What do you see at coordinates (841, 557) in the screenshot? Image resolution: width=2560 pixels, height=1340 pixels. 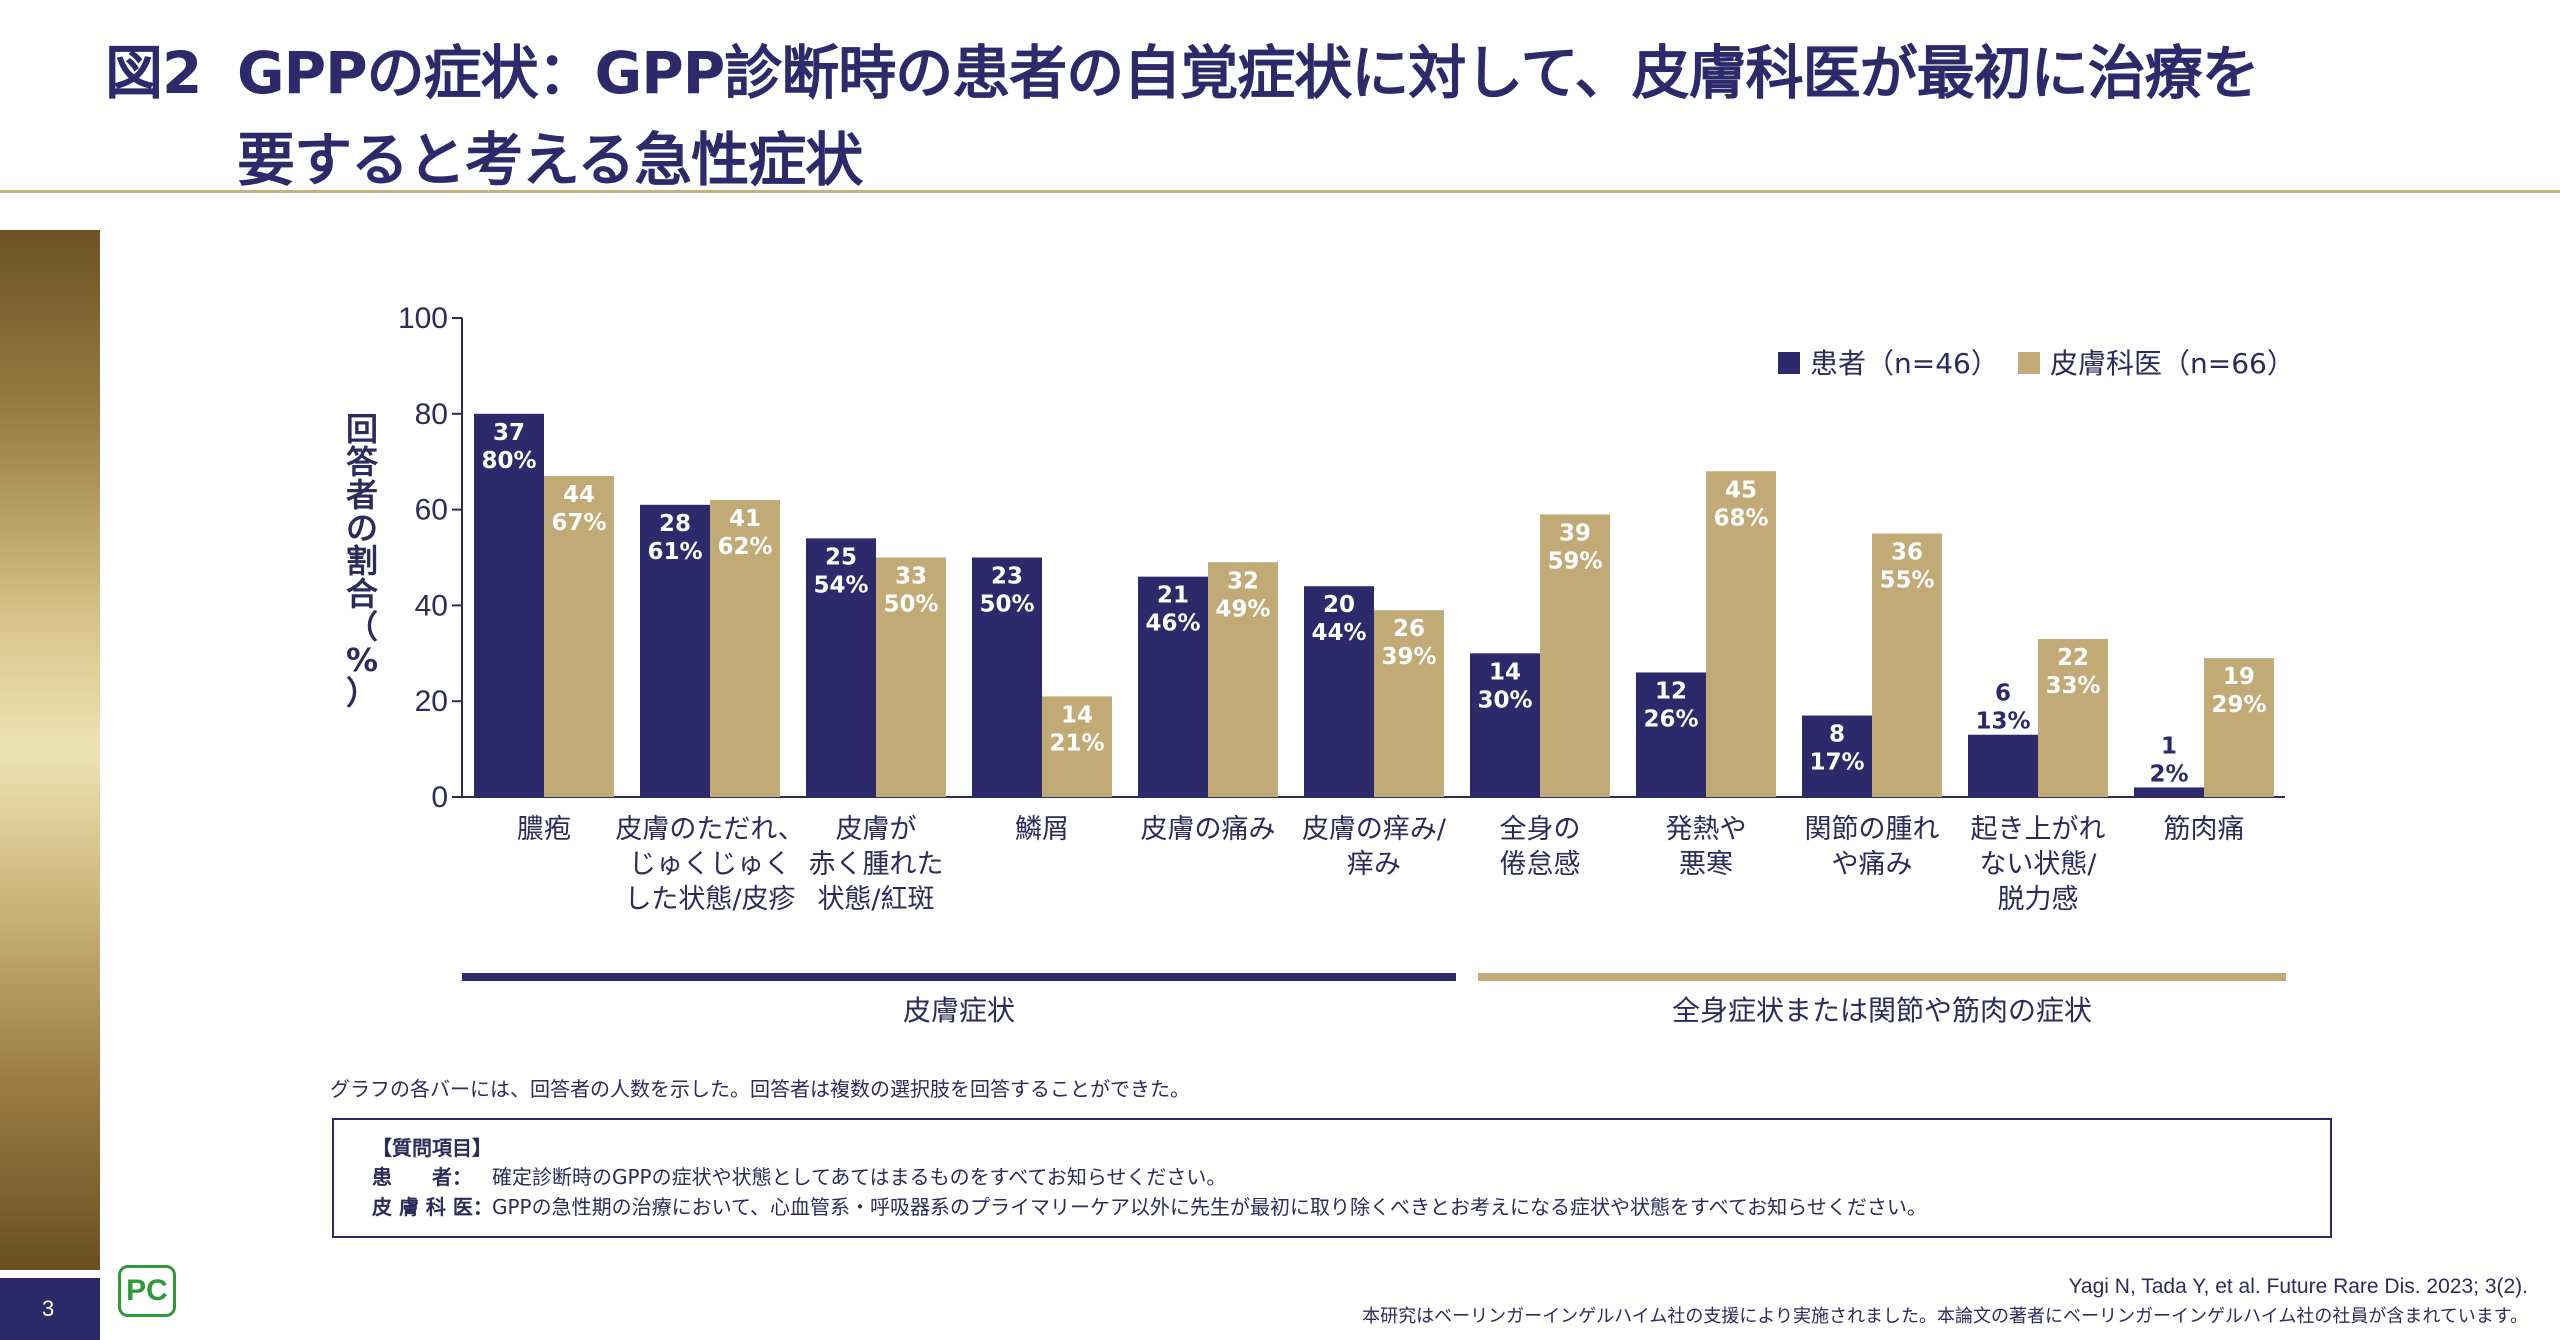 I see `bar-count-label: 25` at bounding box center [841, 557].